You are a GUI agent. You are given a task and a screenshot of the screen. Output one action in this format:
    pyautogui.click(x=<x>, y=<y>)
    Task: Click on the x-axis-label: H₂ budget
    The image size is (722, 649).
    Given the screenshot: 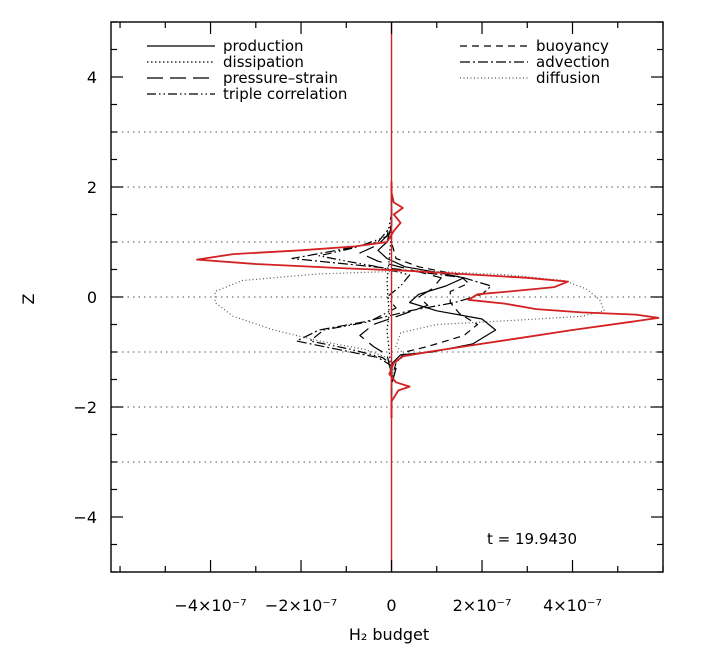 What is the action you would take?
    pyautogui.click(x=389, y=634)
    